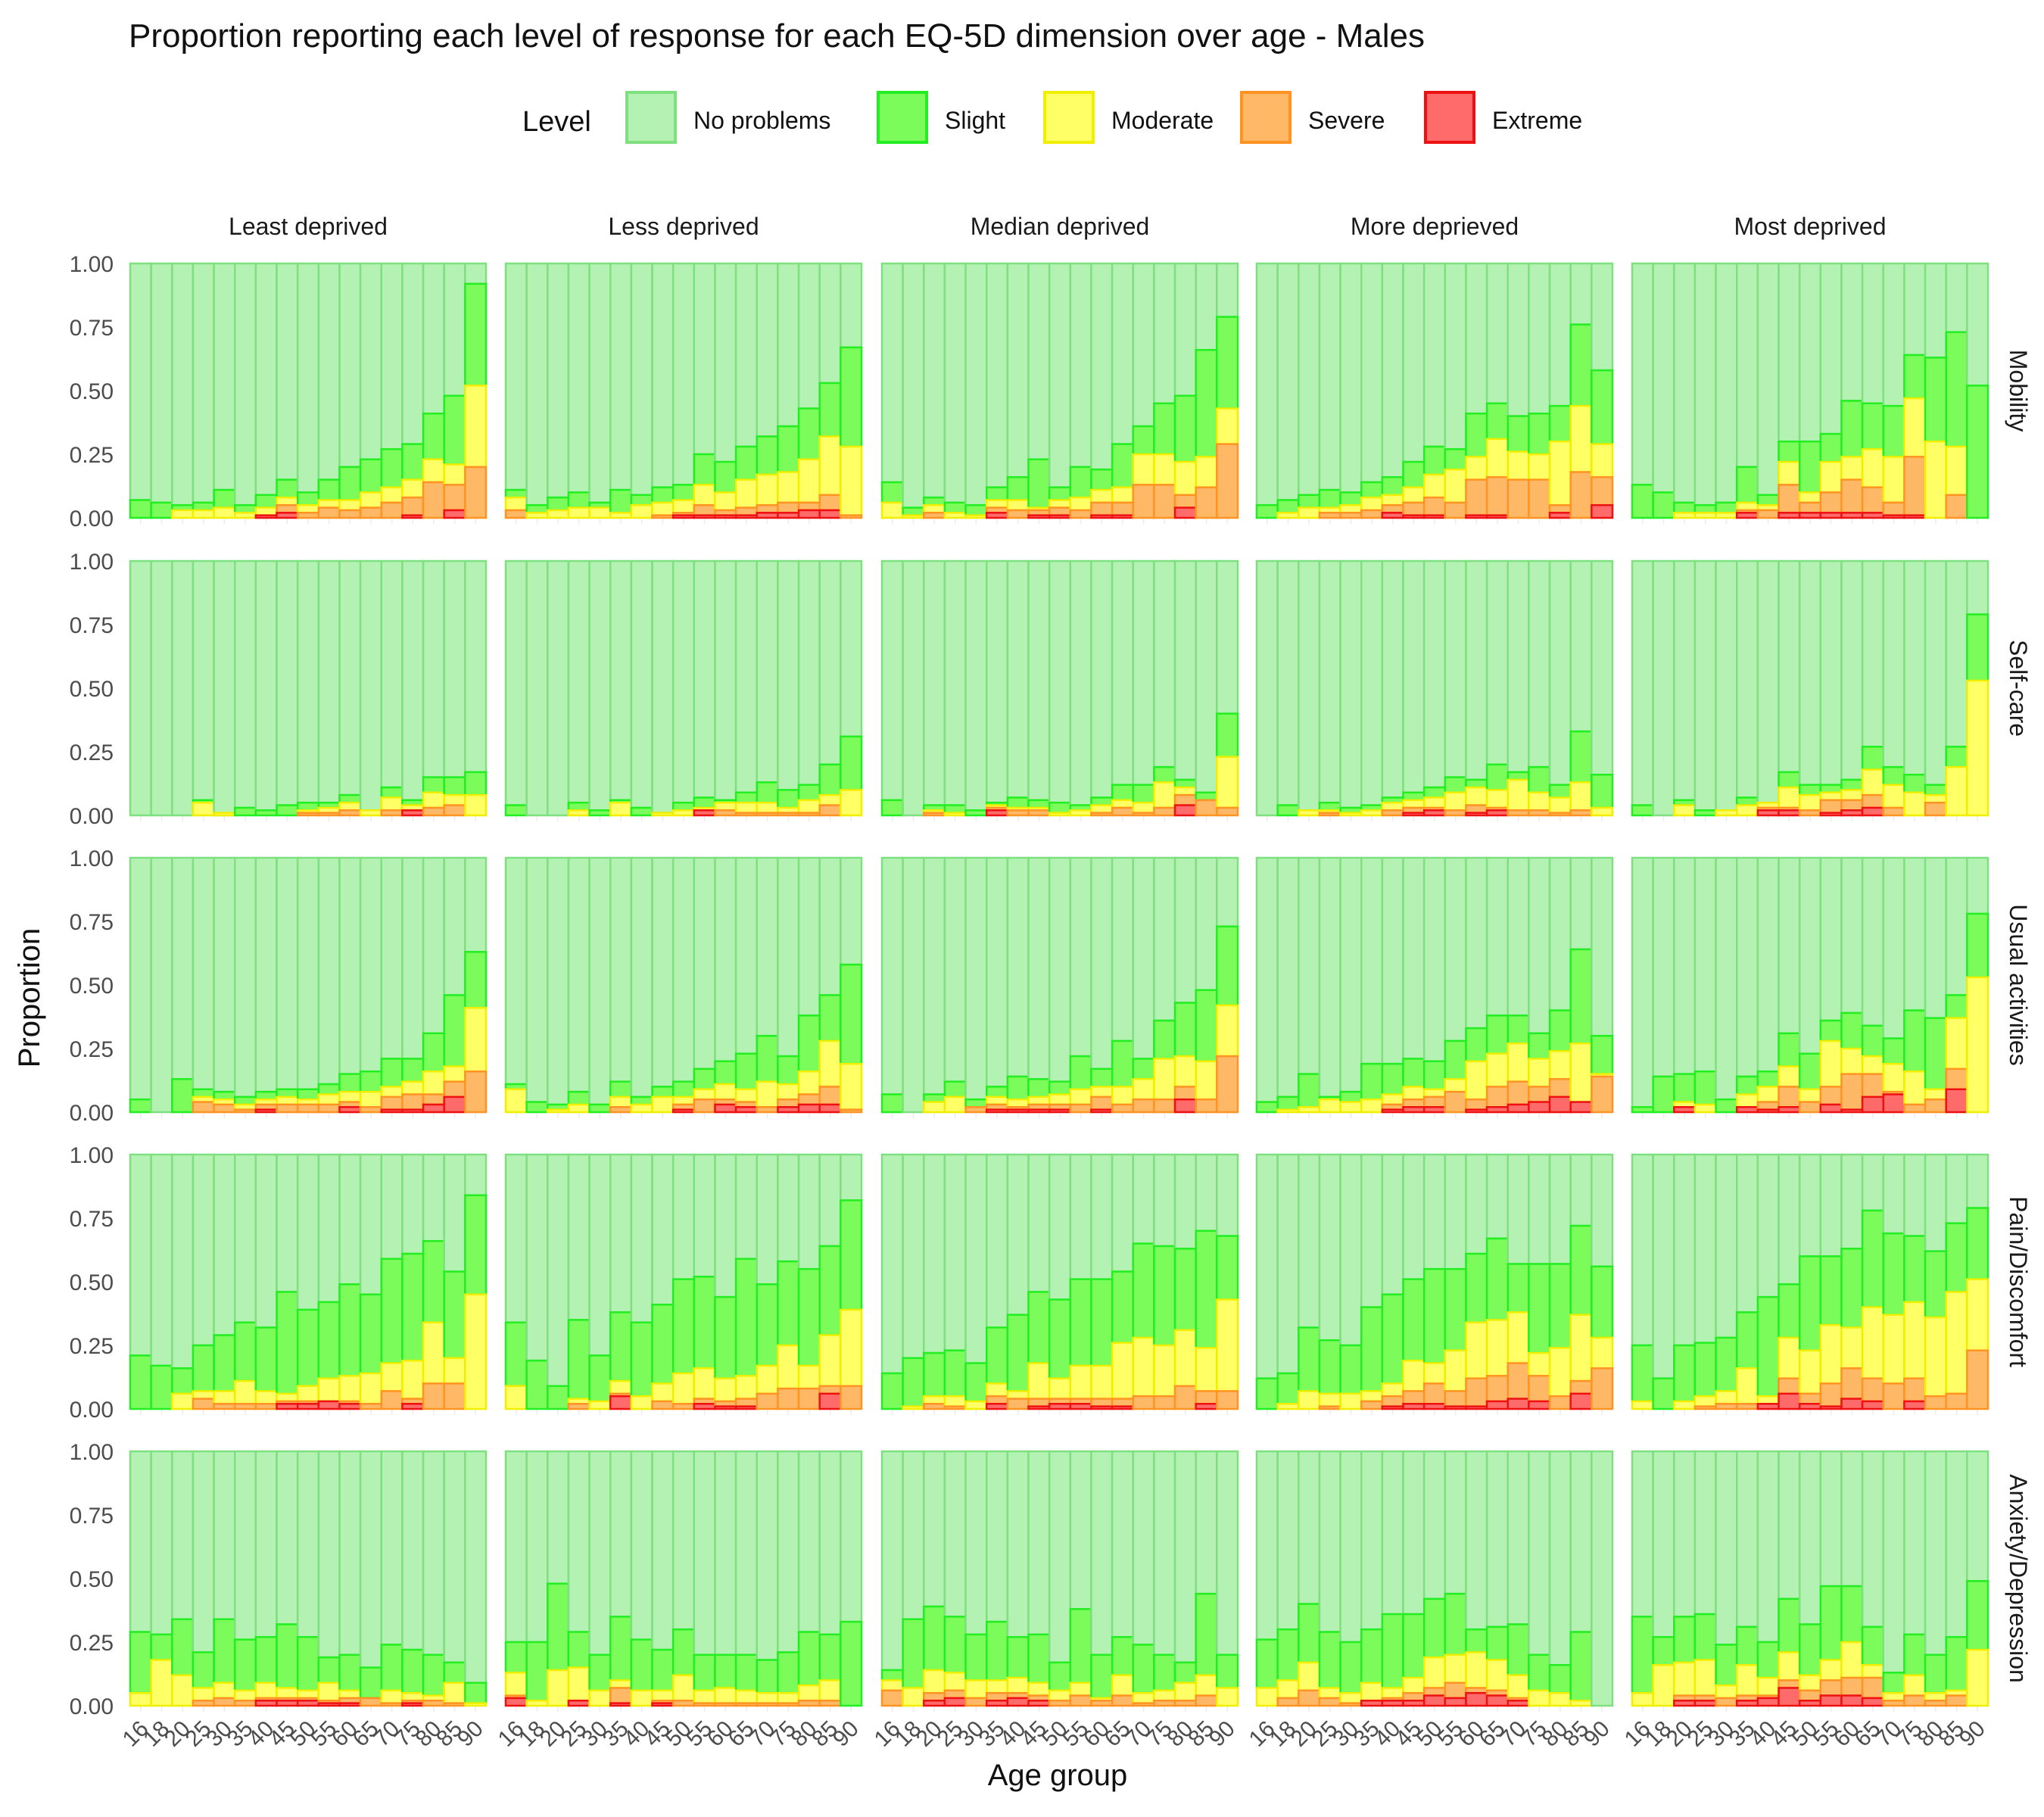 This screenshot has width=2044, height=1817. What do you see at coordinates (902, 117) in the screenshot?
I see `legend-key-slight` at bounding box center [902, 117].